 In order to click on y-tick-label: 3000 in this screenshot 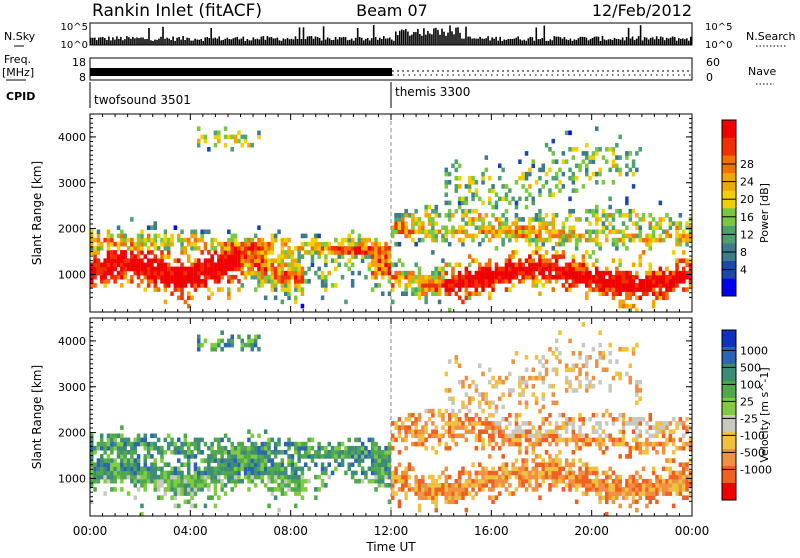, I will do `click(72, 183)`.